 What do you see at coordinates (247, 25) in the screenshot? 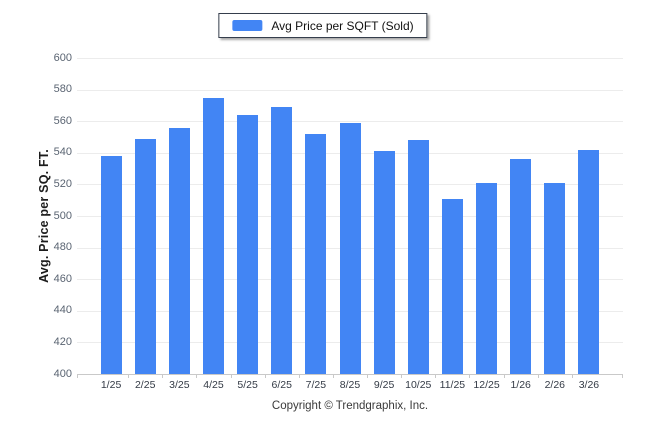
I see `legend-swatch-icon` at bounding box center [247, 25].